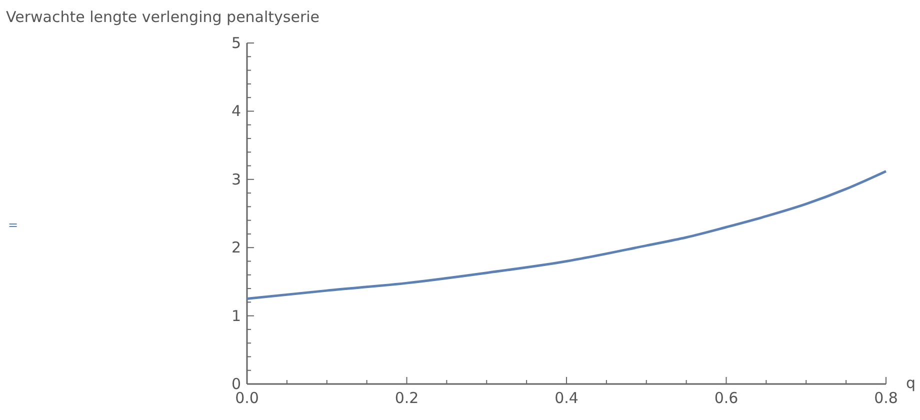 The height and width of the screenshot is (420, 920). What do you see at coordinates (726, 398) in the screenshot?
I see `x-tick-label: 0.6` at bounding box center [726, 398].